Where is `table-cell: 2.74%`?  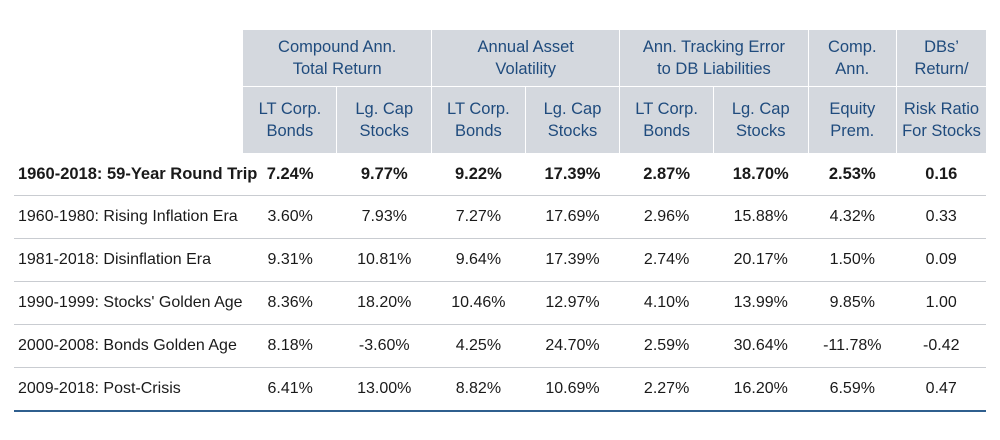
table-cell: 2.74% is located at coordinates (666, 260).